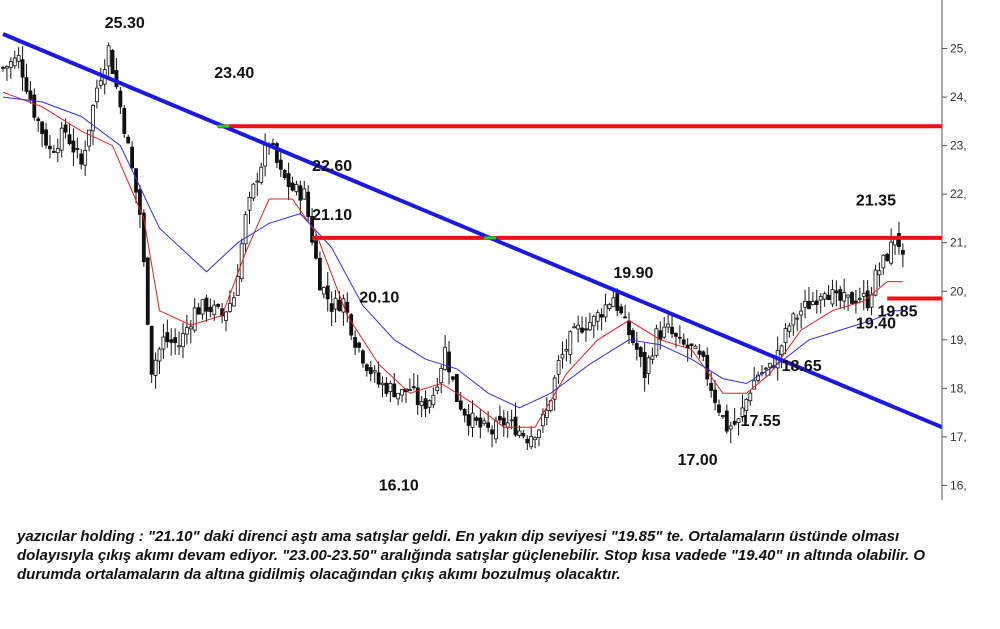 Image resolution: width=1000 pixels, height=629 pixels. What do you see at coordinates (802, 366) in the screenshot?
I see `level-annotation: 18.65` at bounding box center [802, 366].